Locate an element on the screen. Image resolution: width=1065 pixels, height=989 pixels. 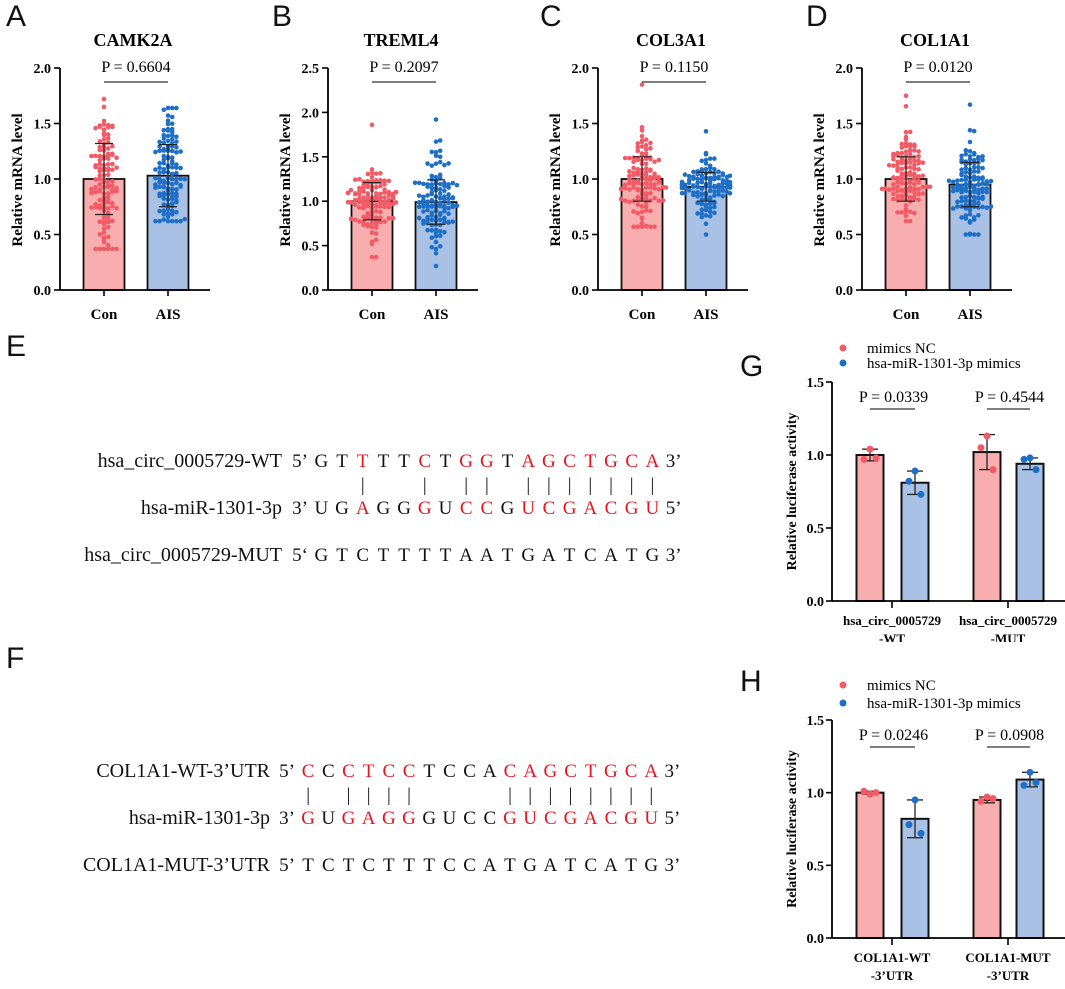
y-tick-label: 2.0 is located at coordinates (311, 113).